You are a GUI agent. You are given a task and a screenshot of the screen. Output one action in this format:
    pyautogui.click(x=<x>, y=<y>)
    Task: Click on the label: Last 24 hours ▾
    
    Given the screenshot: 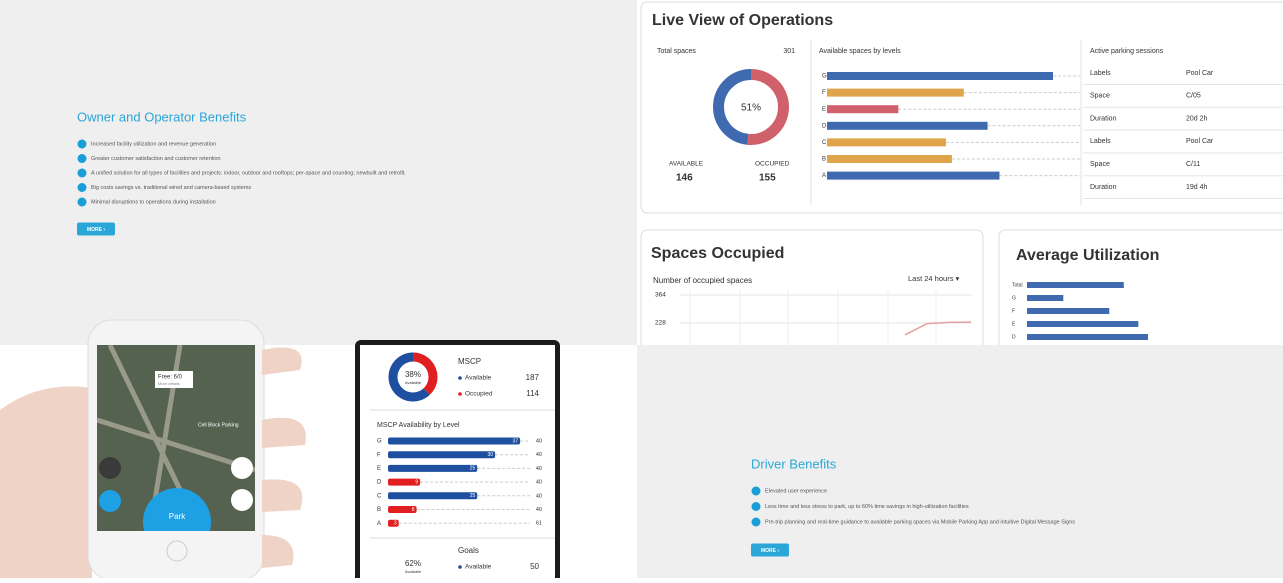 What is the action you would take?
    pyautogui.click(x=934, y=278)
    